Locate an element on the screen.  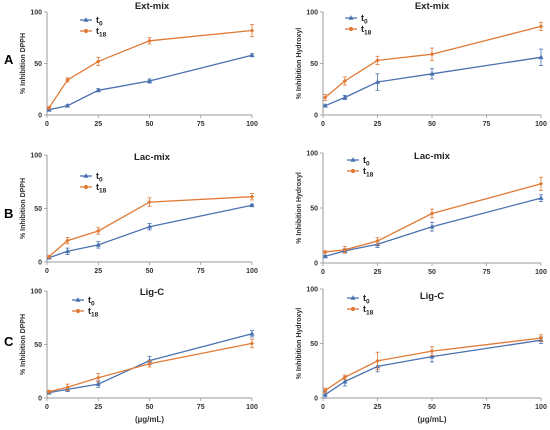
x-tick-label: 50 is located at coordinates (150, 407).